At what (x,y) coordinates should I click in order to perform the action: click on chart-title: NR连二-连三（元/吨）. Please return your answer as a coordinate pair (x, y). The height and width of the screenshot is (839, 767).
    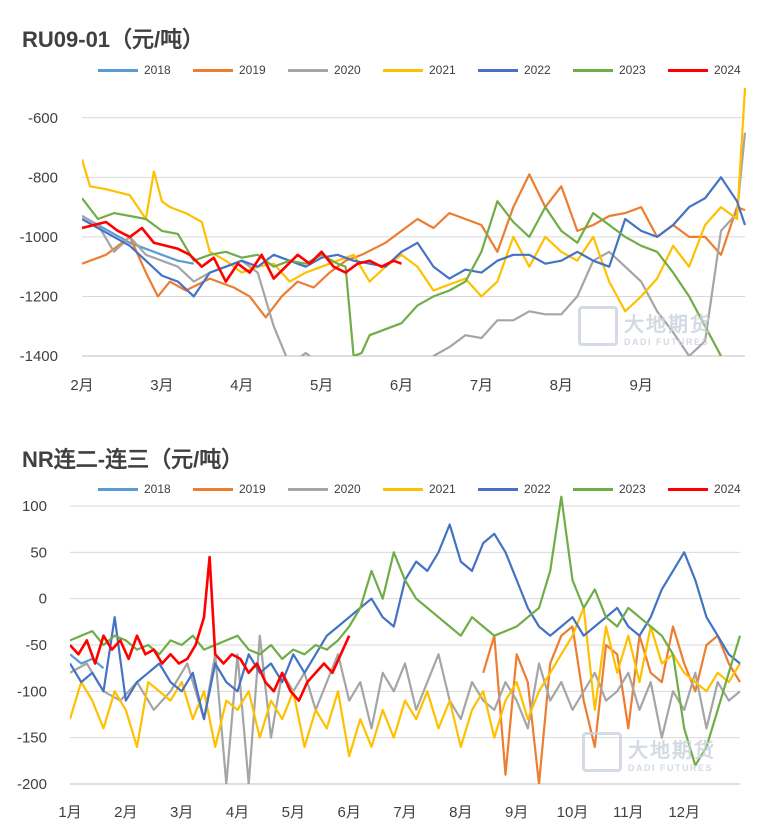
    Looking at the image, I should click on (133, 459).